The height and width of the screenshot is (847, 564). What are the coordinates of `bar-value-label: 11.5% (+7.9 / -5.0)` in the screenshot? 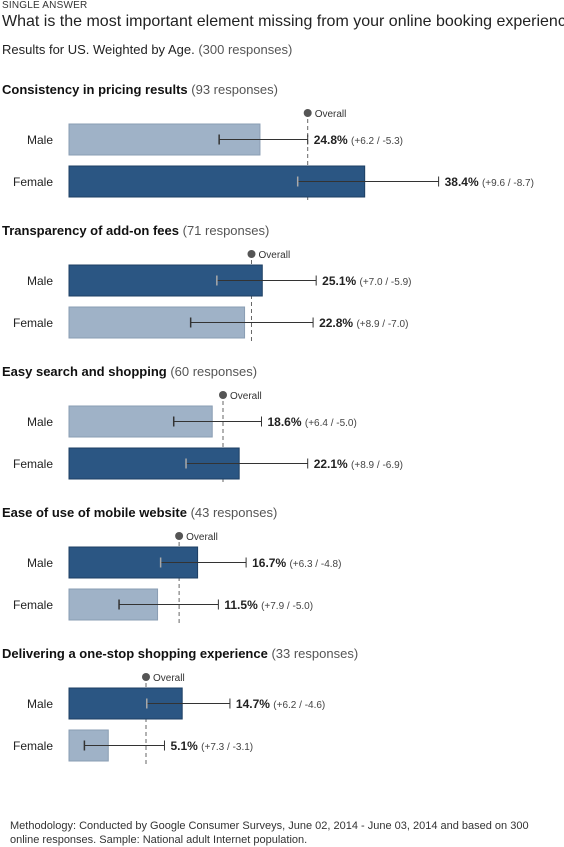 It's located at (268, 605).